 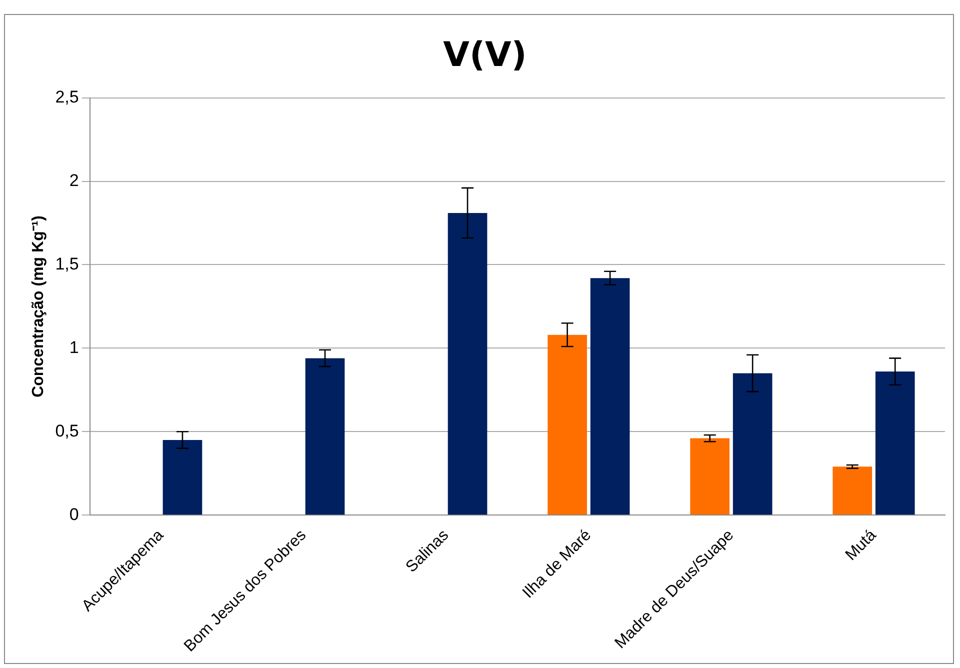 What do you see at coordinates (67, 430) in the screenshot?
I see `y-tick-label: 0,5` at bounding box center [67, 430].